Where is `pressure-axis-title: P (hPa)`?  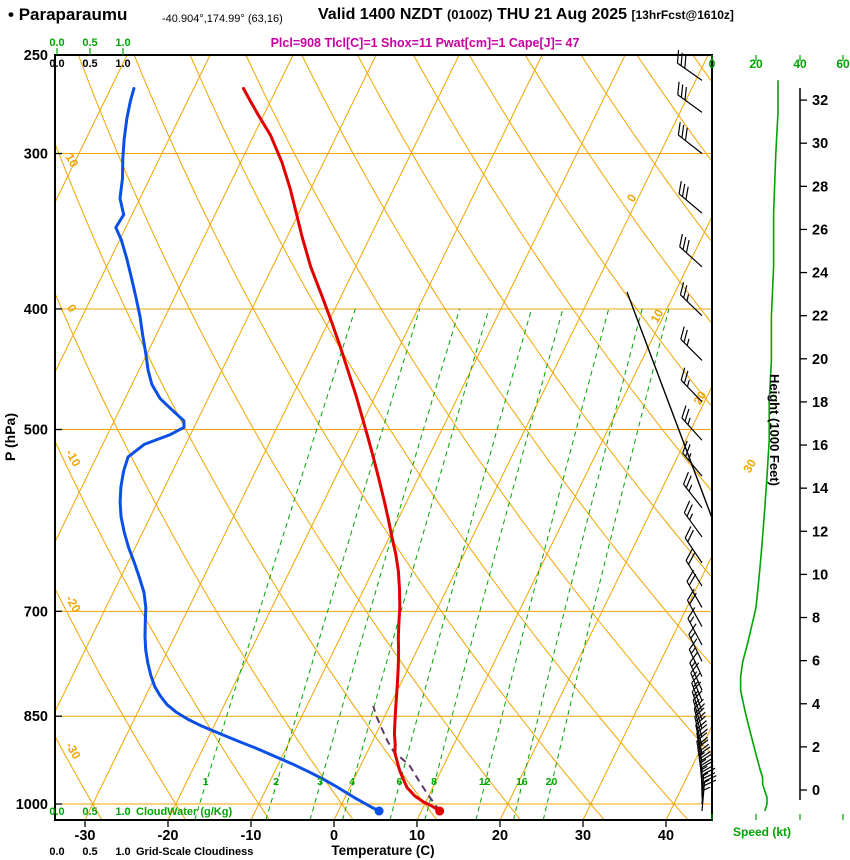 pressure-axis-title: P (hPa) is located at coordinates (10, 437).